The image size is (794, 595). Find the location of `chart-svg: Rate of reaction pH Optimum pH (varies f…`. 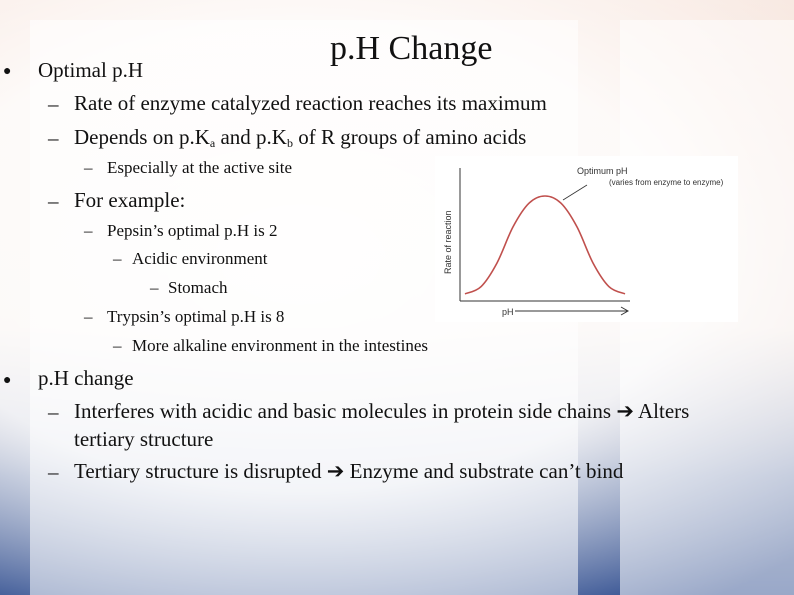

chart-svg: Rate of reaction pH Optimum pH (varies f… is located at coordinates (583, 241).